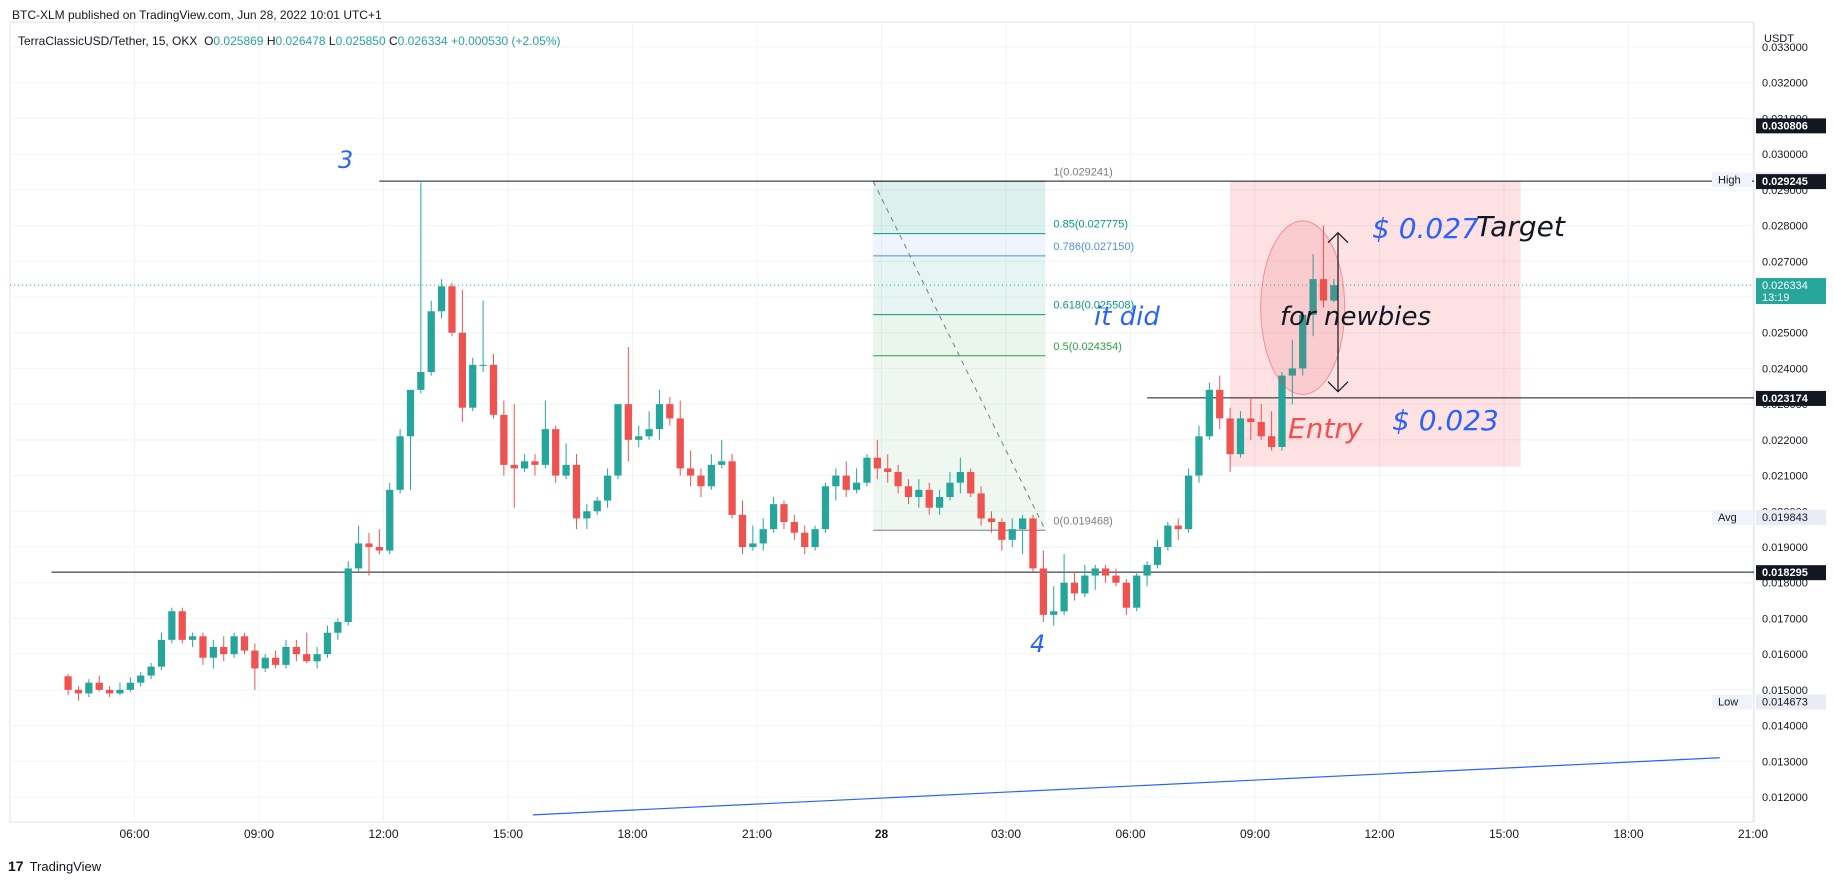  I want to click on price-tag-value: 0.029245, so click(1785, 182).